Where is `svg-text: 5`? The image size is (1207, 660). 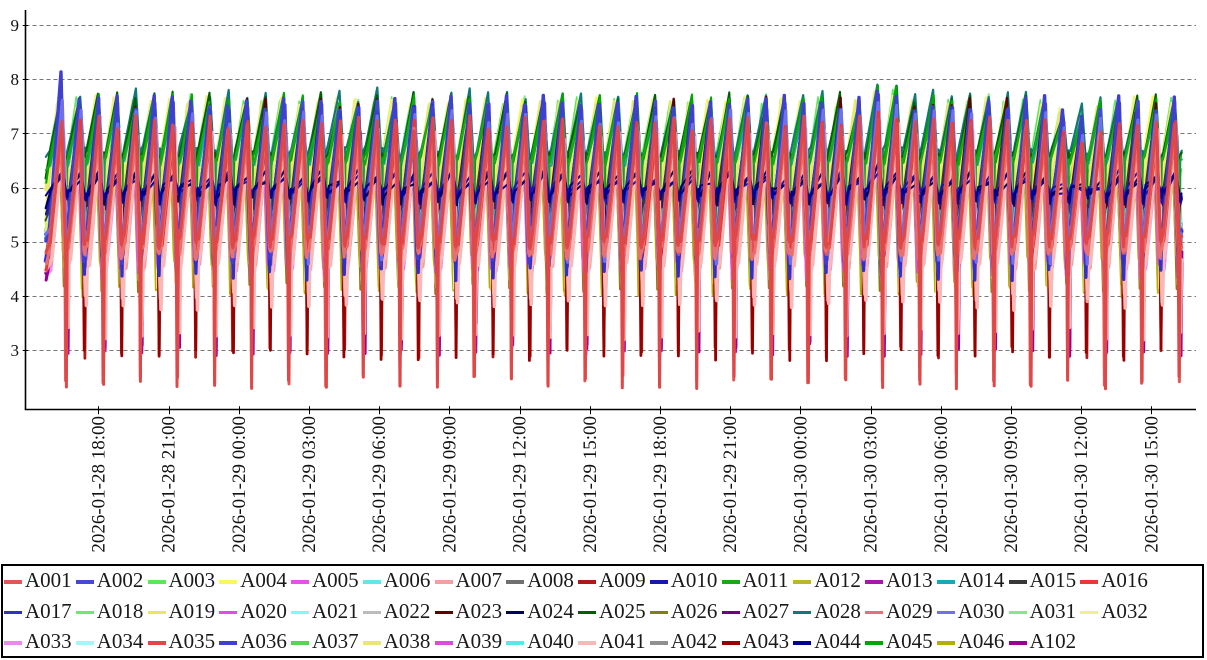 svg-text: 5 is located at coordinates (15, 242).